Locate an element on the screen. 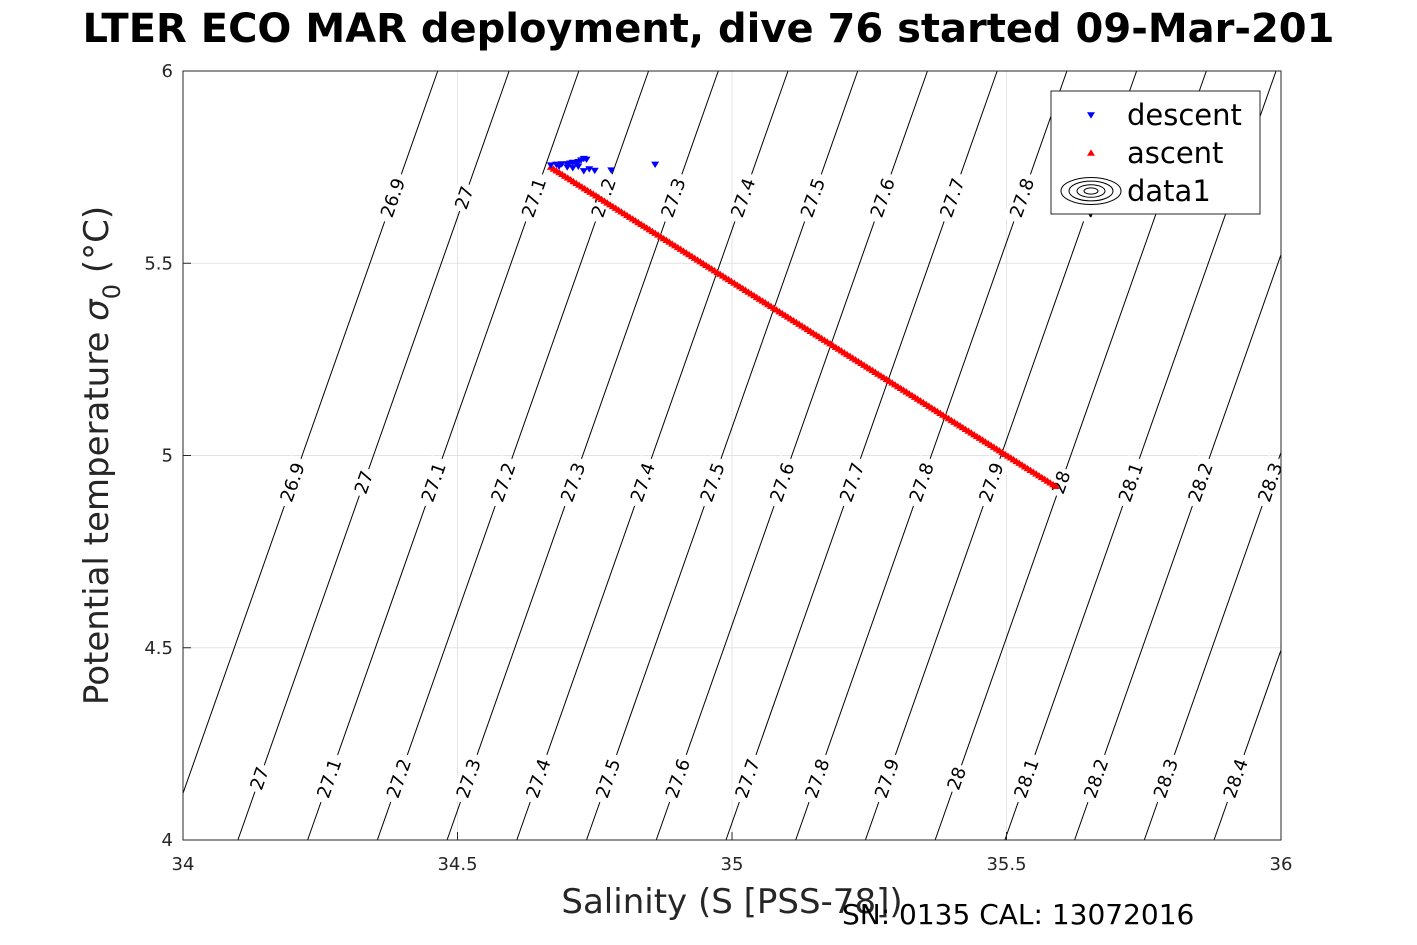 This screenshot has height=945, width=1417. x-tick-label: 35.5 is located at coordinates (1006, 864).